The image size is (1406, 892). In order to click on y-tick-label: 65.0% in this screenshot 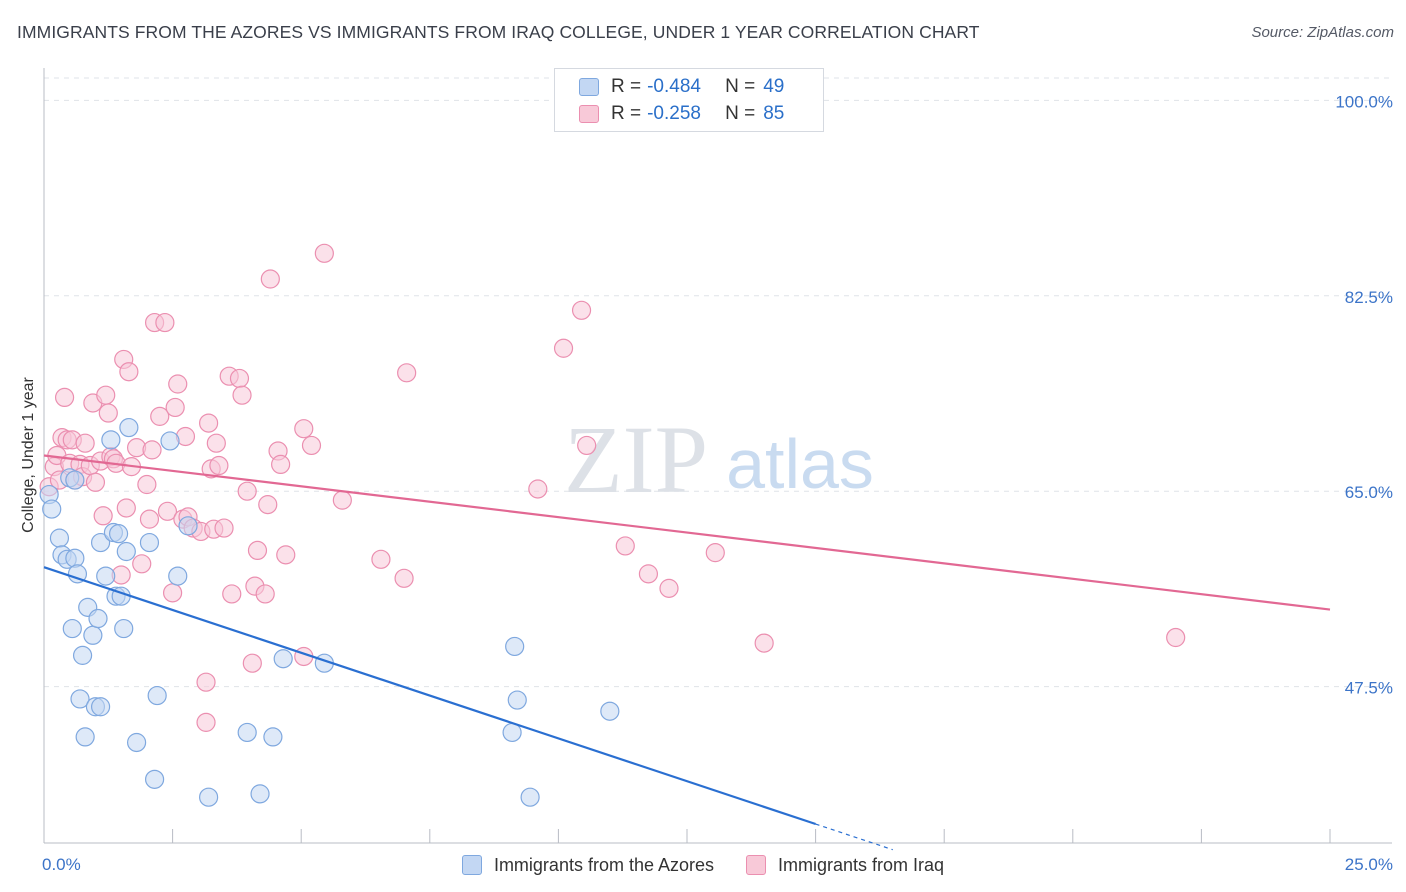, I will do `click(1369, 492)`.